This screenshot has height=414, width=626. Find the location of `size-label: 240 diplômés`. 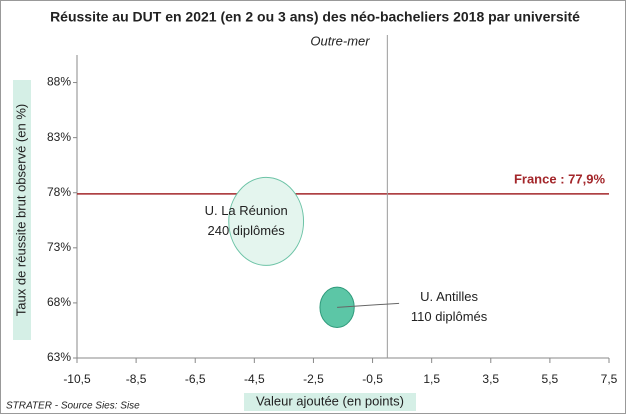

size-label: 240 diplômés is located at coordinates (246, 230).